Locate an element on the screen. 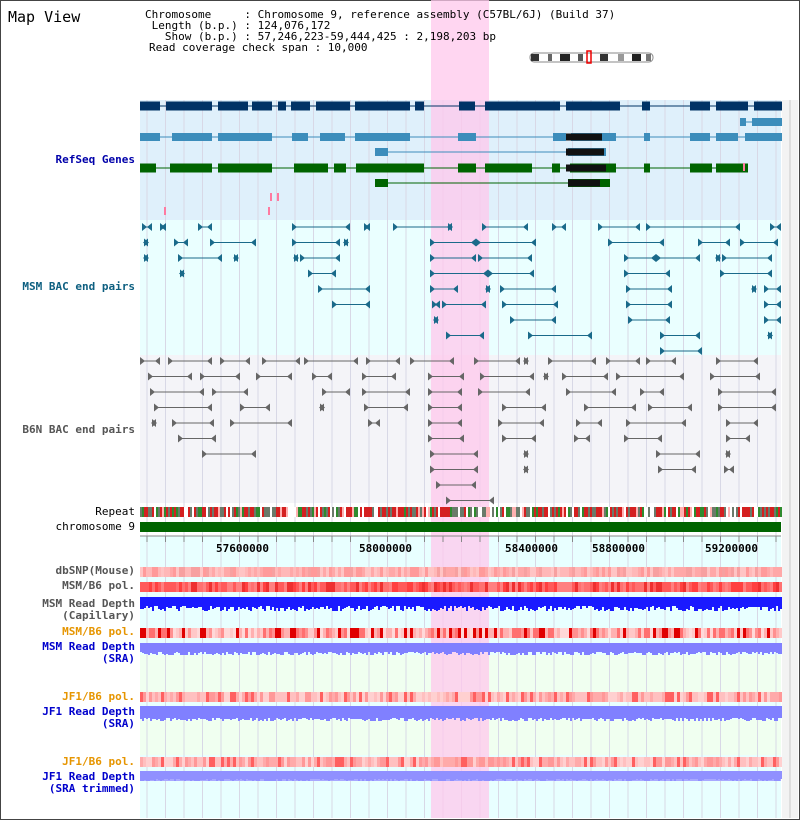  track-label-b6n-bac: B6N BAC end pairs is located at coordinates (78, 429).